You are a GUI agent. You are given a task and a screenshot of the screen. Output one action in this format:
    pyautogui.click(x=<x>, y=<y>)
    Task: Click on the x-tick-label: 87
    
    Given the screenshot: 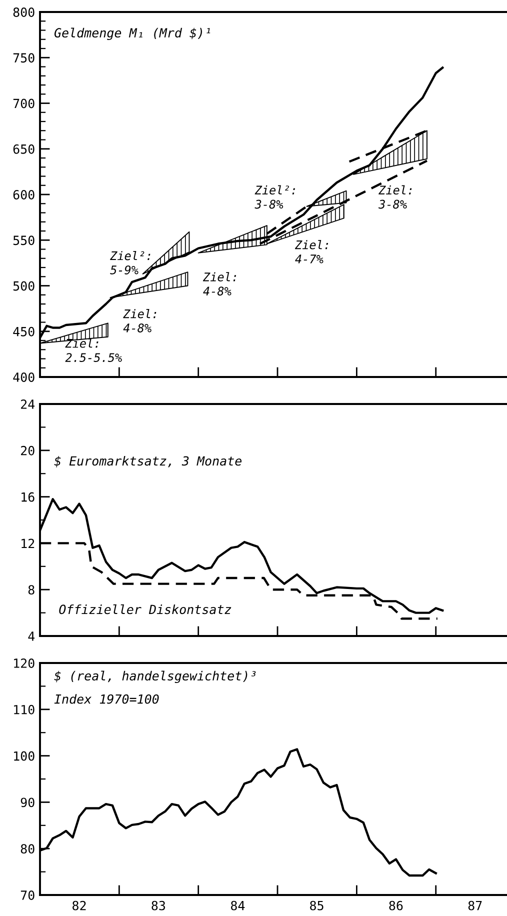 What is the action you would take?
    pyautogui.click(x=475, y=905)
    